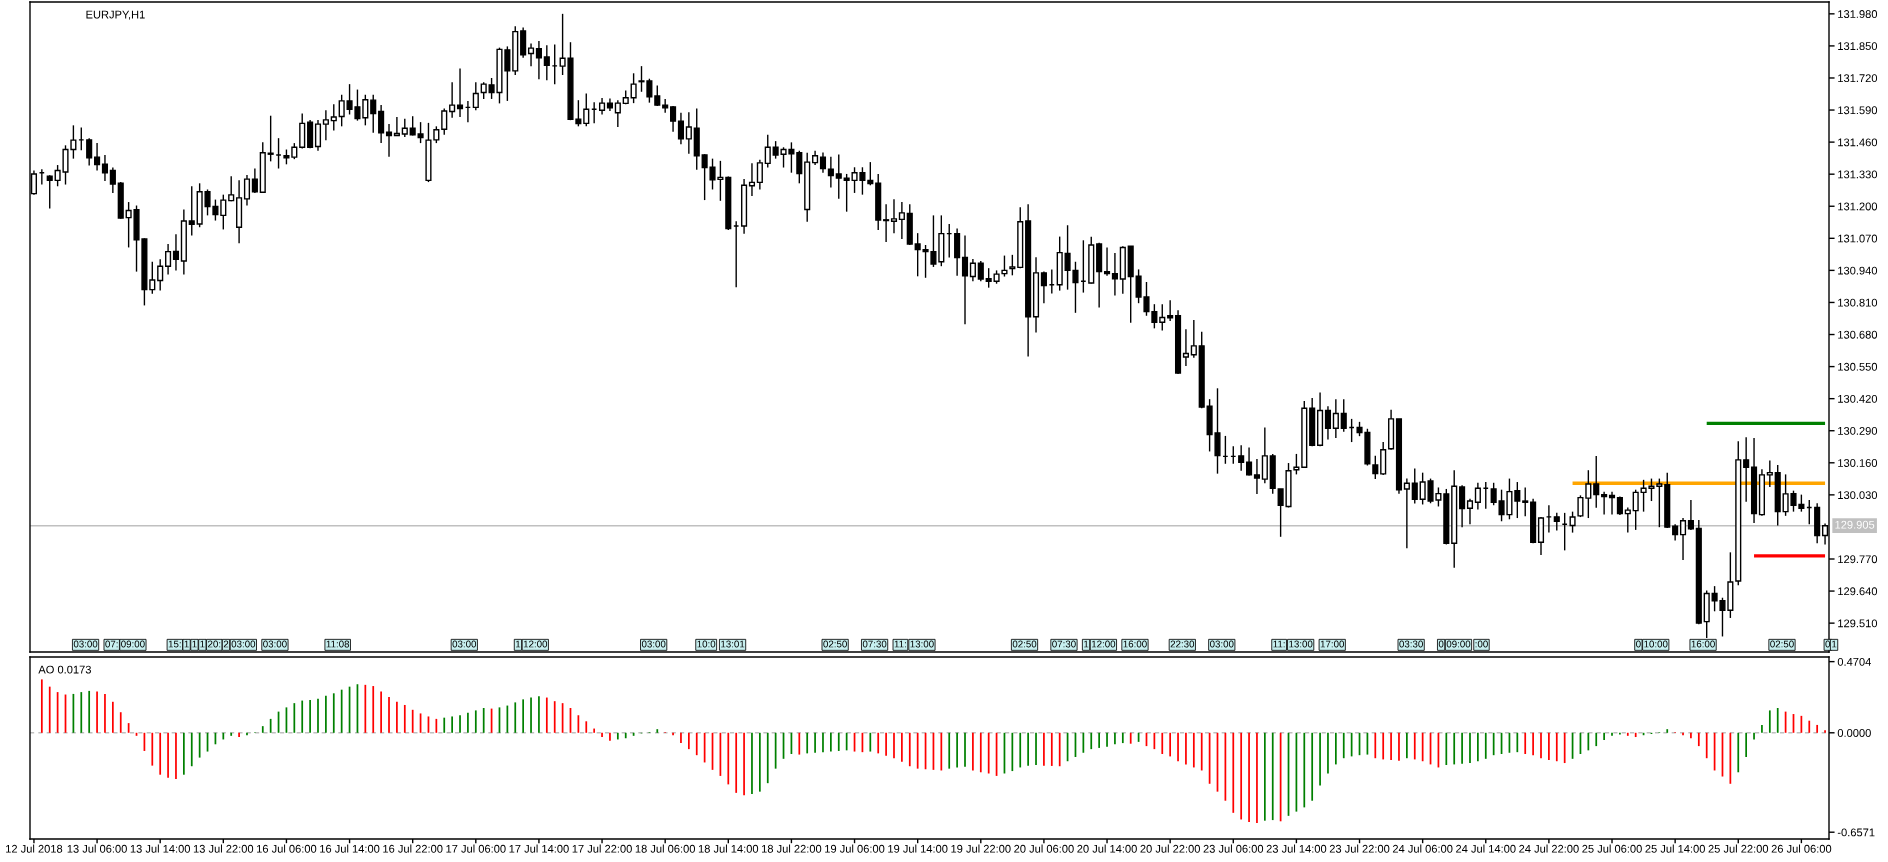 The height and width of the screenshot is (862, 1888). What do you see at coordinates (1858, 110) in the screenshot?
I see `y-tick-label: 131.590` at bounding box center [1858, 110].